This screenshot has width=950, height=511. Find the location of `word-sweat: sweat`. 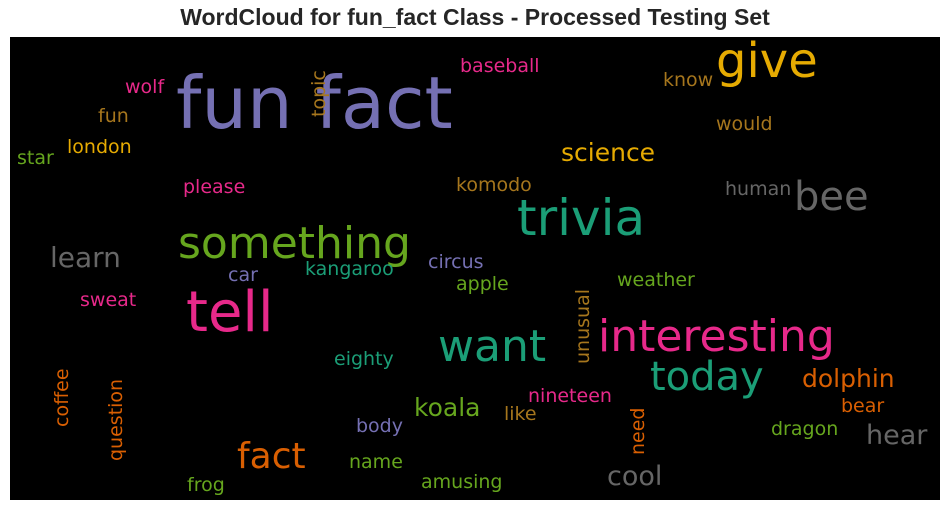

word-sweat: sweat is located at coordinates (108, 300).